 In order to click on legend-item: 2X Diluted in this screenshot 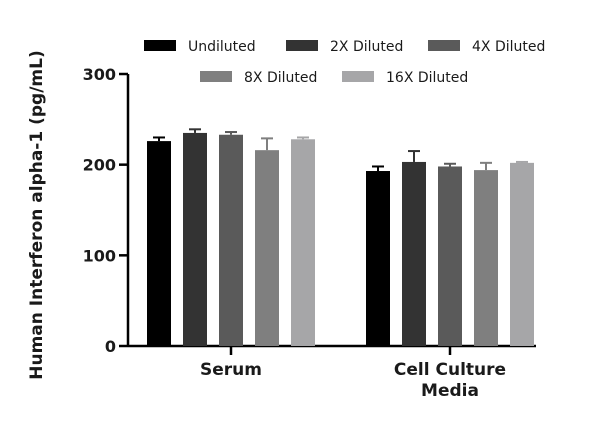, I will do `click(344, 47)`.